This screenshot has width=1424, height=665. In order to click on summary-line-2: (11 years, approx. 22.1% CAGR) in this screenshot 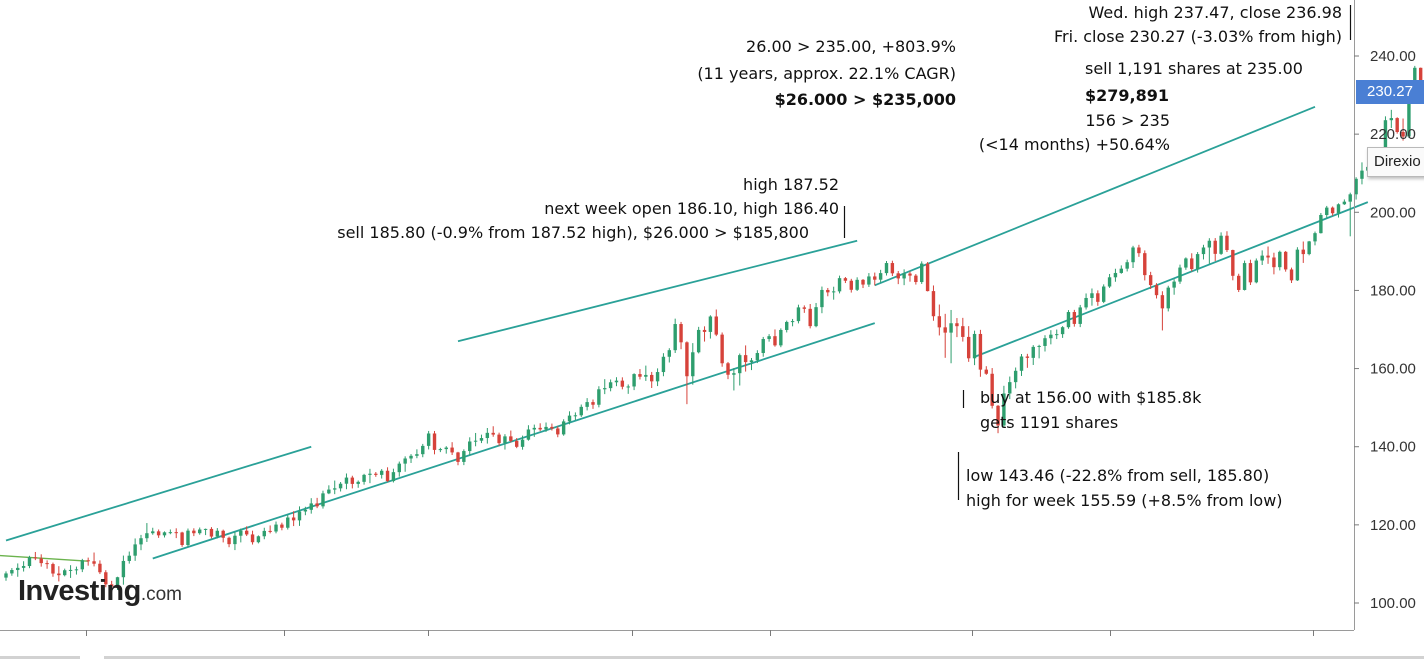, I will do `click(826, 73)`.